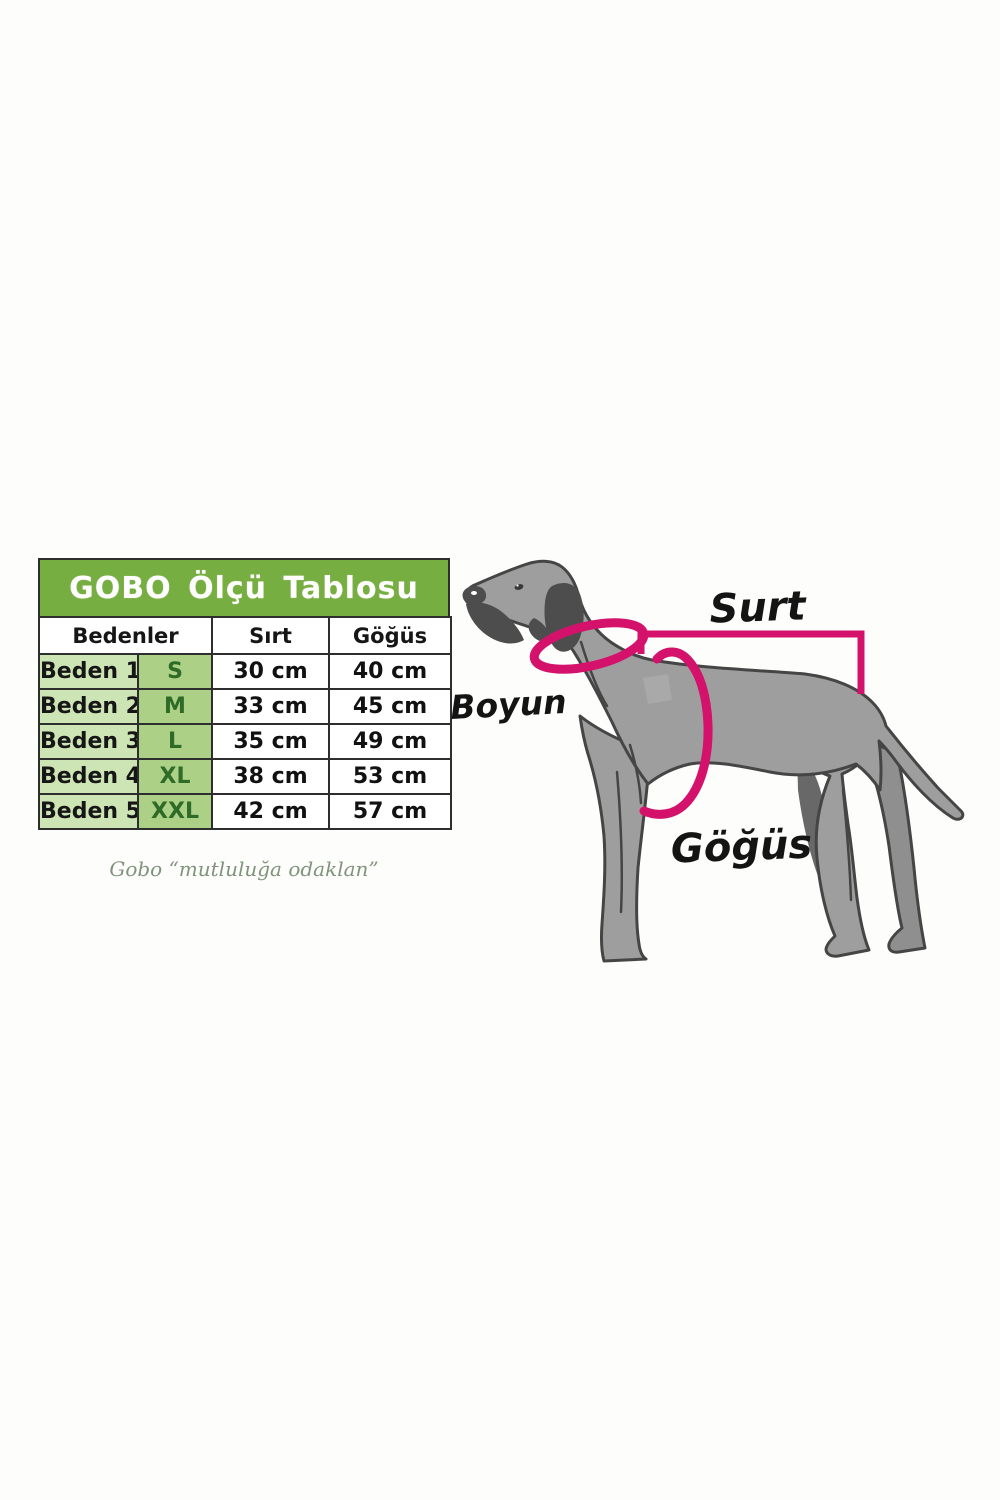  What do you see at coordinates (270, 635) in the screenshot?
I see `header-sirt: Sırt` at bounding box center [270, 635].